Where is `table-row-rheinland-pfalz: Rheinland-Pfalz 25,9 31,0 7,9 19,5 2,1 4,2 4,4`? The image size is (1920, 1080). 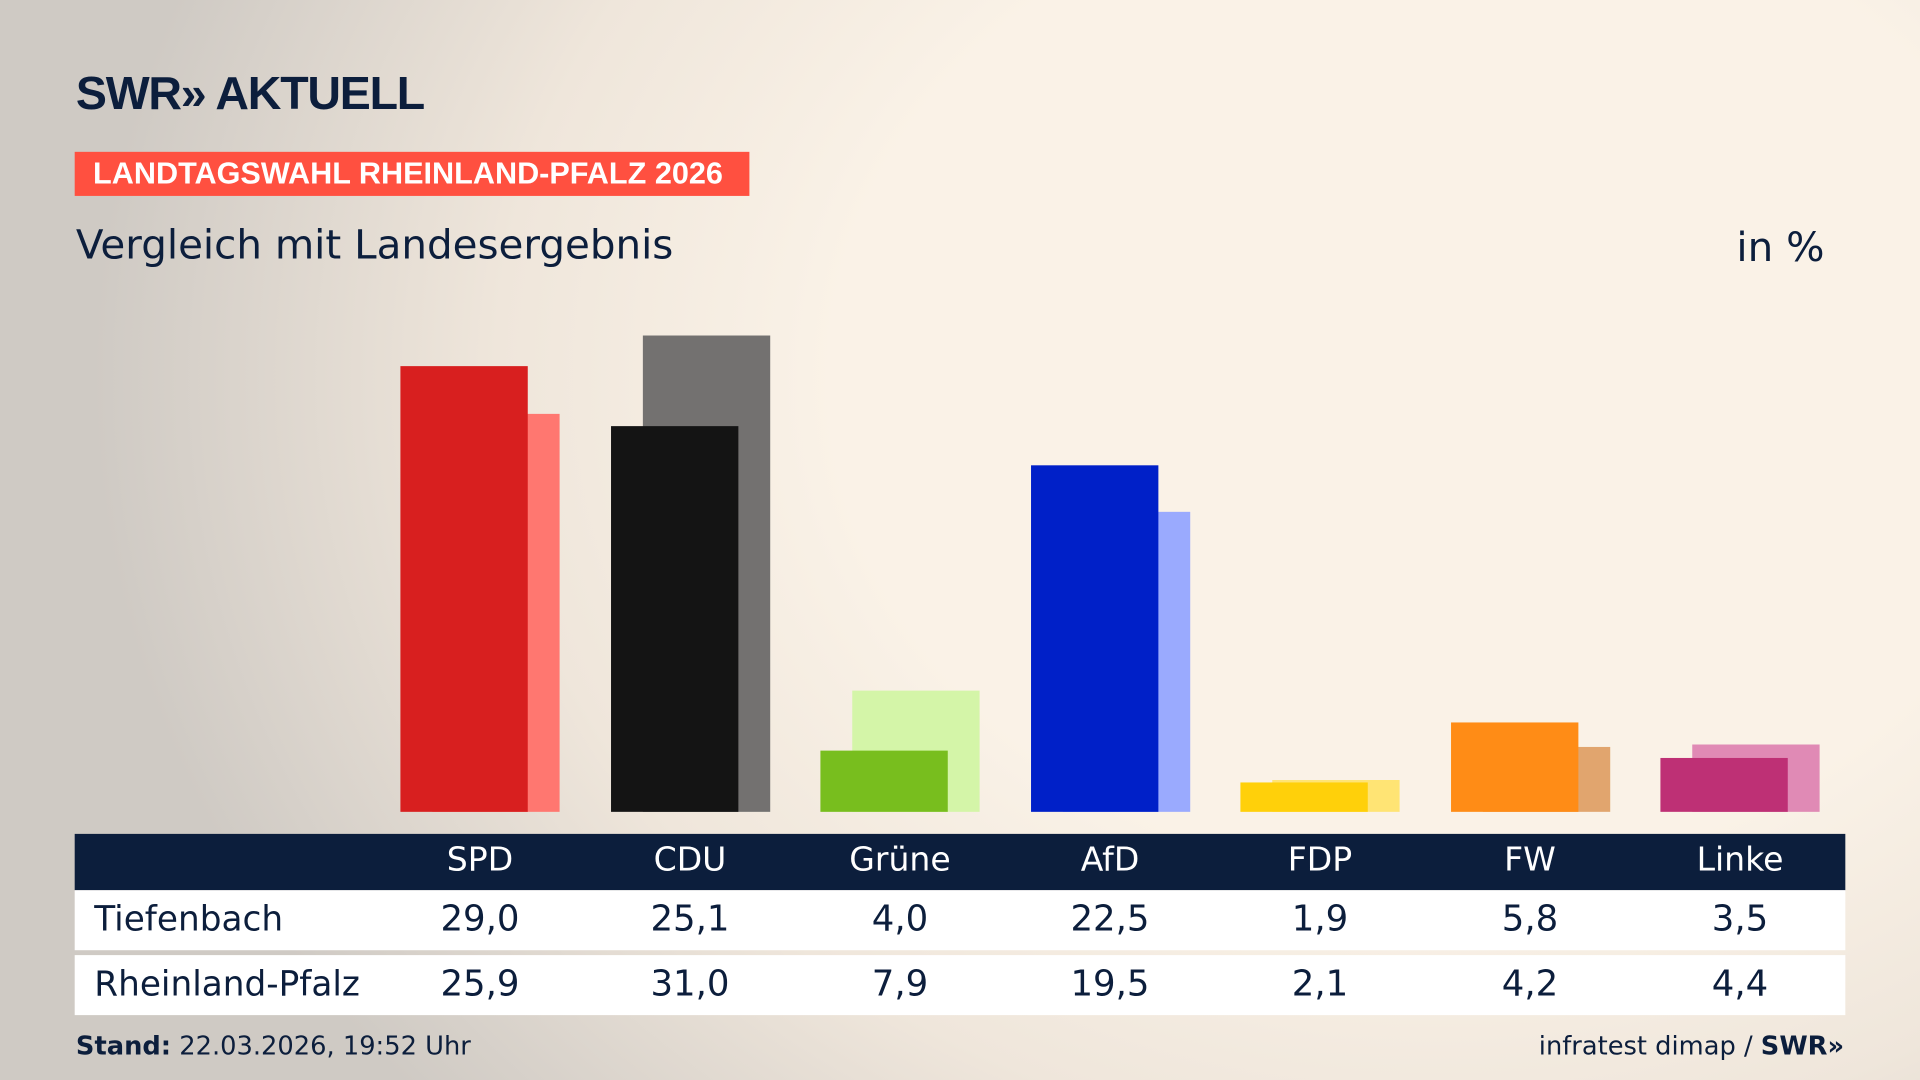 table-row-rheinland-pfalz: Rheinland-Pfalz 25,9 31,0 7,9 19,5 2,1 4,2 4,4 is located at coordinates (960, 985).